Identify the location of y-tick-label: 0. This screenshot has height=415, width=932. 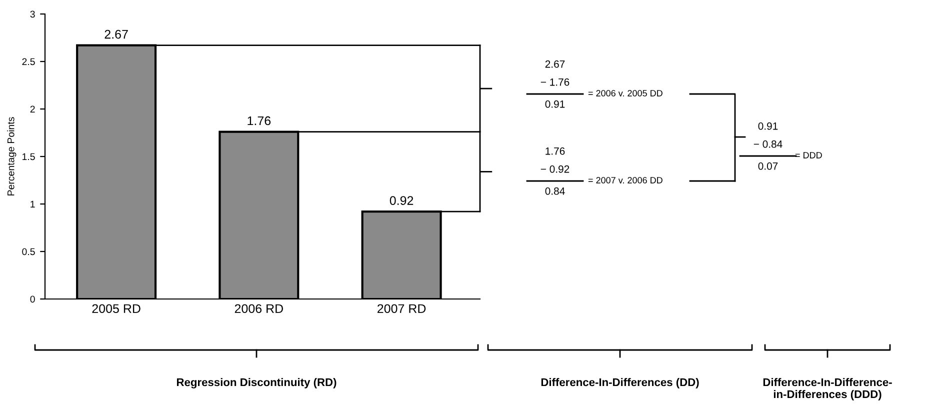
(32, 299).